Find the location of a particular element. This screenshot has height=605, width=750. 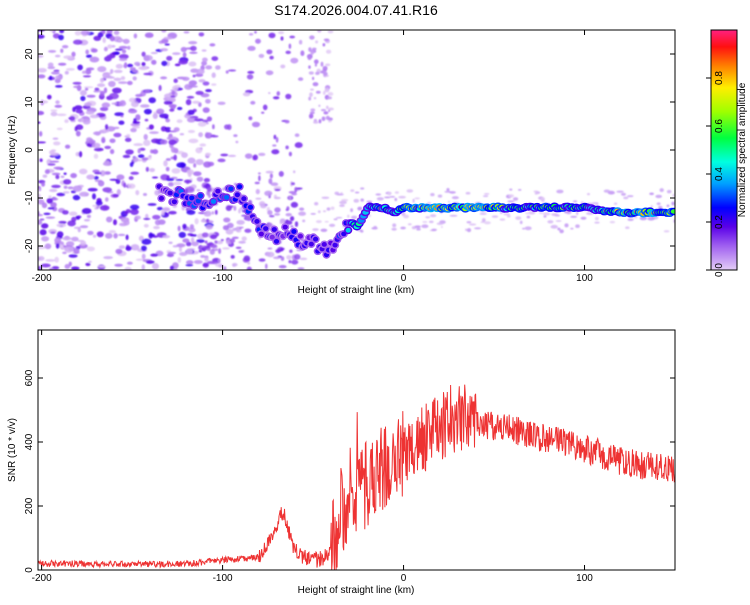

x-tick-label: 100 is located at coordinates (584, 278).